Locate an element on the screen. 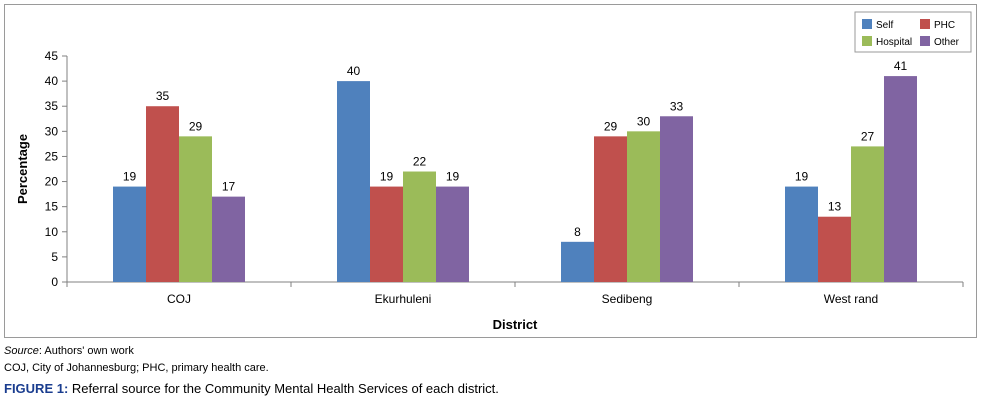 This screenshot has width=981, height=402. y-tick-label: 40 is located at coordinates (52, 81).